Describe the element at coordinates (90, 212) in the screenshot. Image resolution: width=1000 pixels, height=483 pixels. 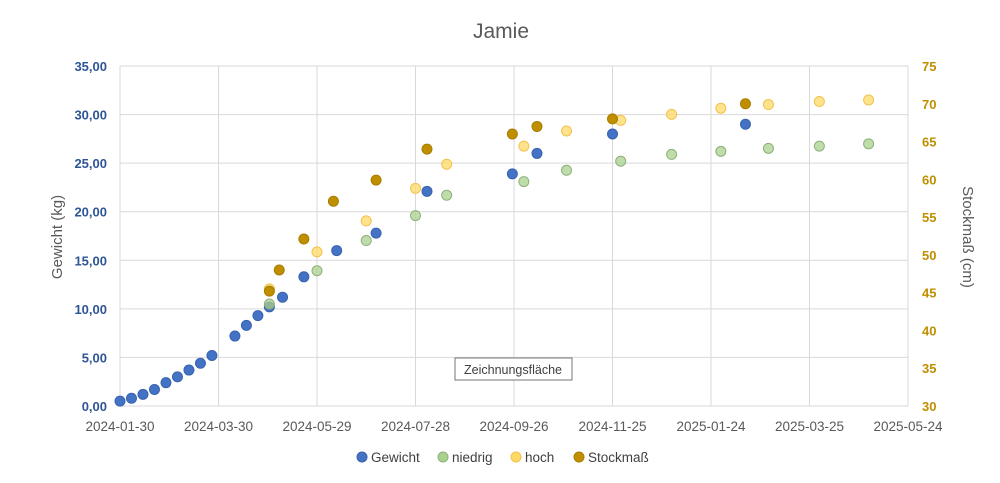
I see `y-tick-label: 20,00` at that location.